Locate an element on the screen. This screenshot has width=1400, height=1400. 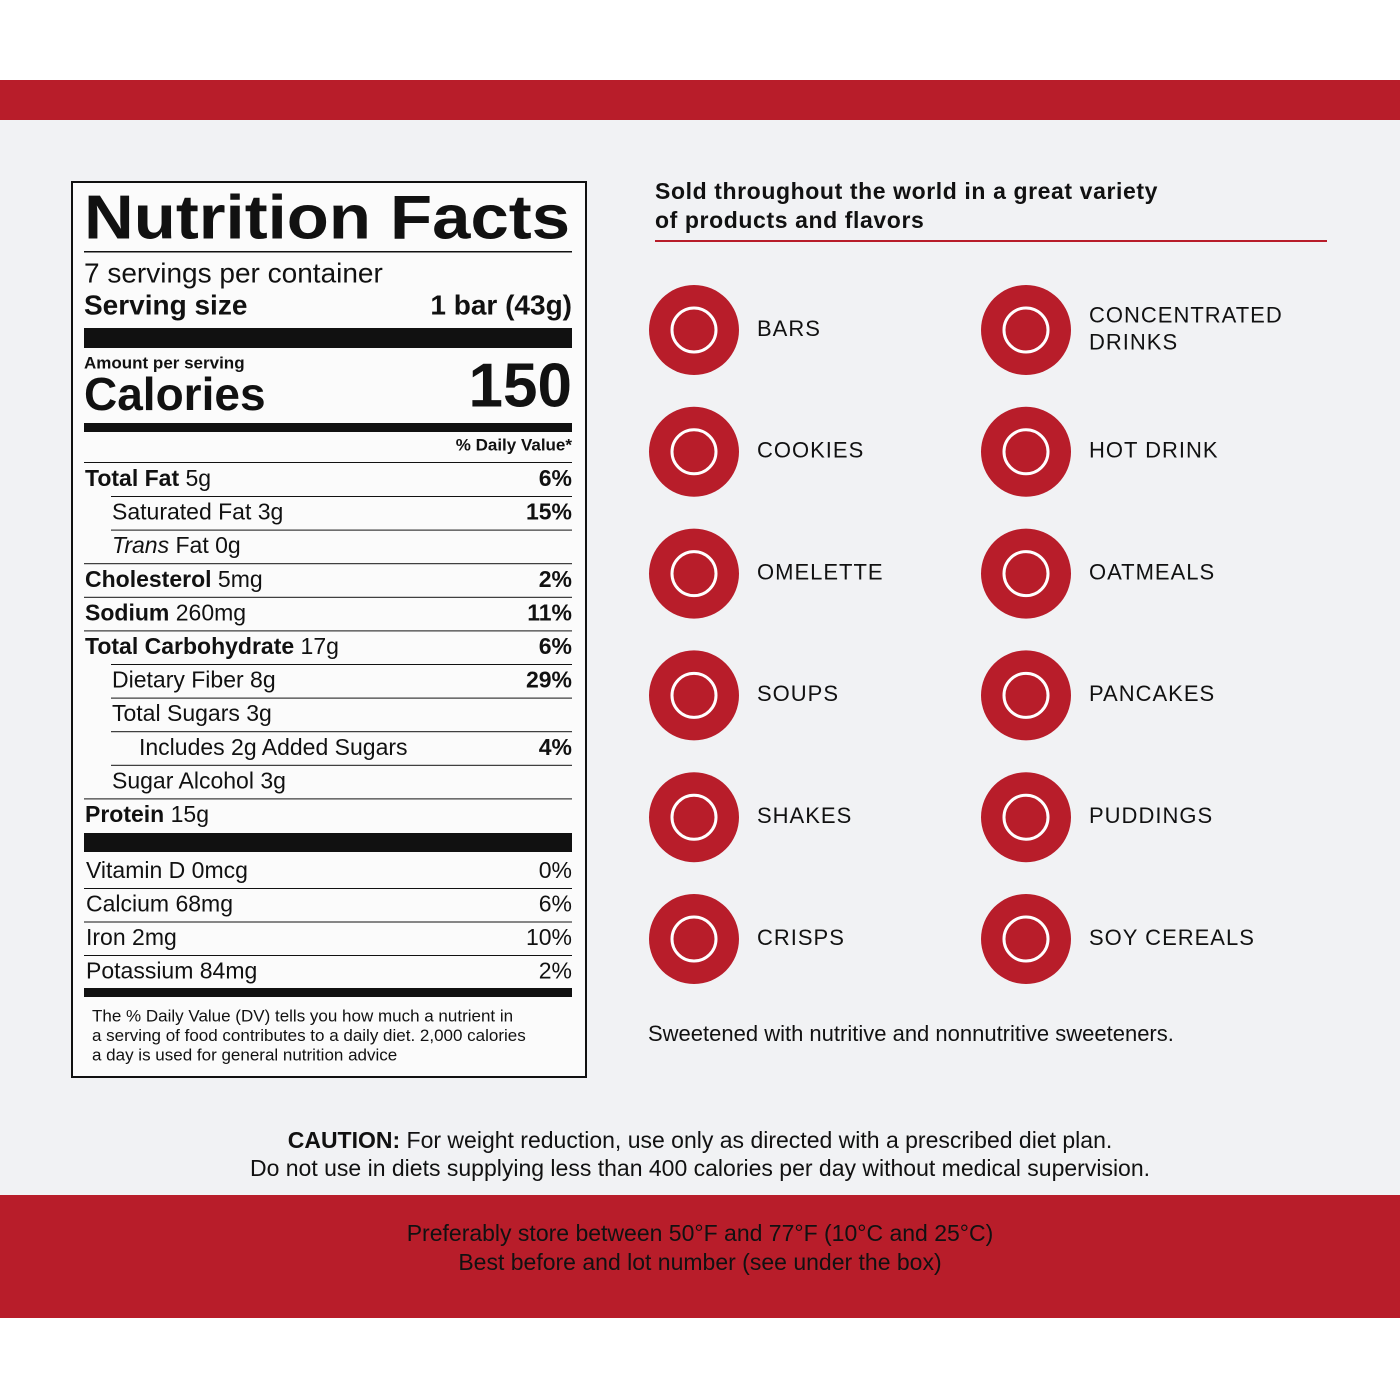
nutrient-row: Total Fat 5g is located at coordinates (148, 478).